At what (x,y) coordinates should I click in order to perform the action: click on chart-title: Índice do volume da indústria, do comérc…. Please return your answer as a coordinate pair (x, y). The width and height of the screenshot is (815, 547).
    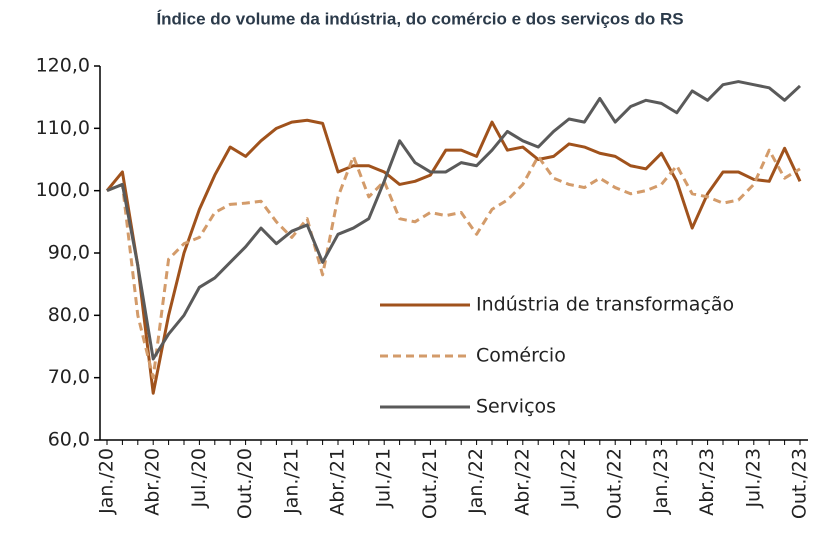
    Looking at the image, I should click on (419, 18).